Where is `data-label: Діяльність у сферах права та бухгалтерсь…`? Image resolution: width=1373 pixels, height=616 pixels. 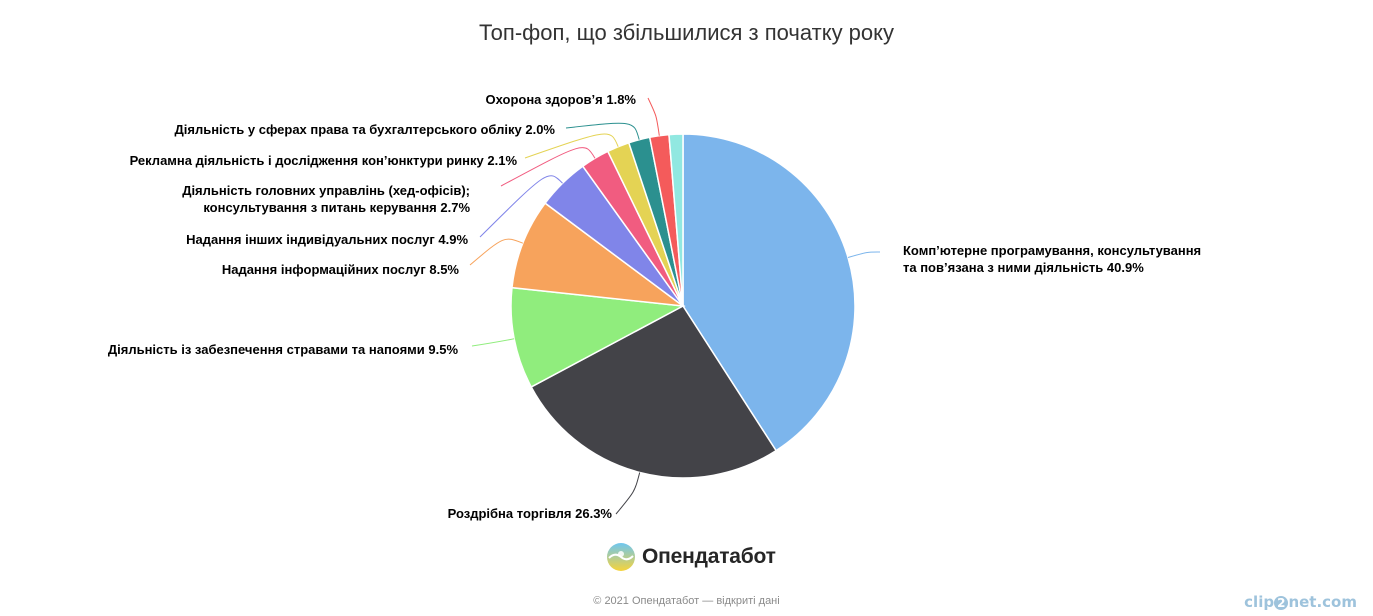 data-label: Діяльність у сферах права та бухгалтерсь… is located at coordinates (365, 129).